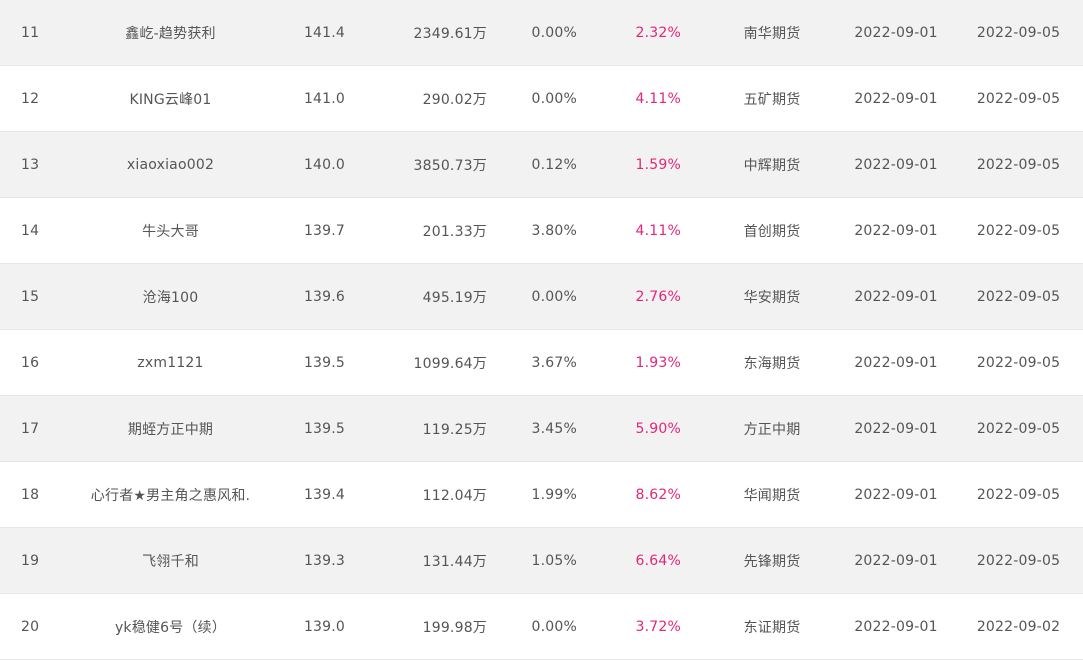  Describe the element at coordinates (30, 560) in the screenshot. I see `rank-cell: 19` at that location.